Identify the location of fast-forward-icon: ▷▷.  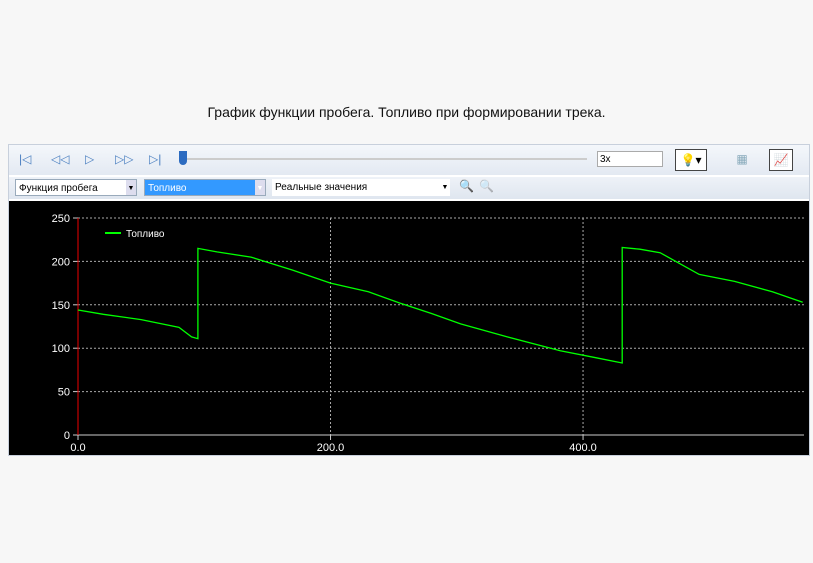
(124, 159).